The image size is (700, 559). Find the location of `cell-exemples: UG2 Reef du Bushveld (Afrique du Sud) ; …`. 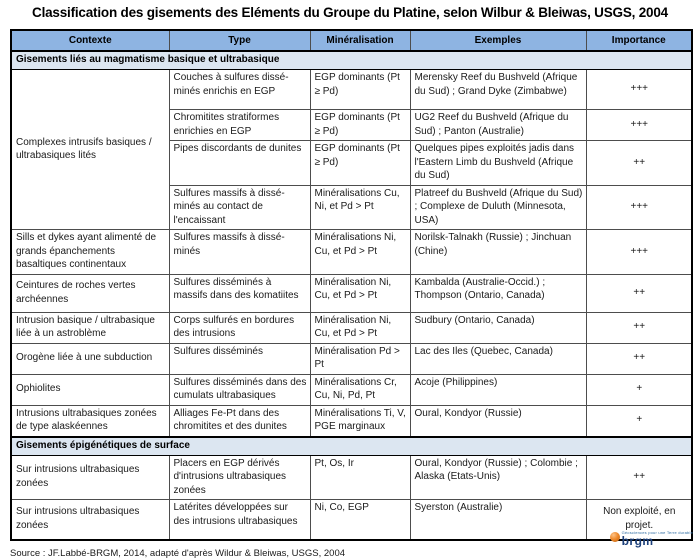

cell-exemples: UG2 Reef du Bushveld (Afrique du Sud) ; … is located at coordinates (498, 125).